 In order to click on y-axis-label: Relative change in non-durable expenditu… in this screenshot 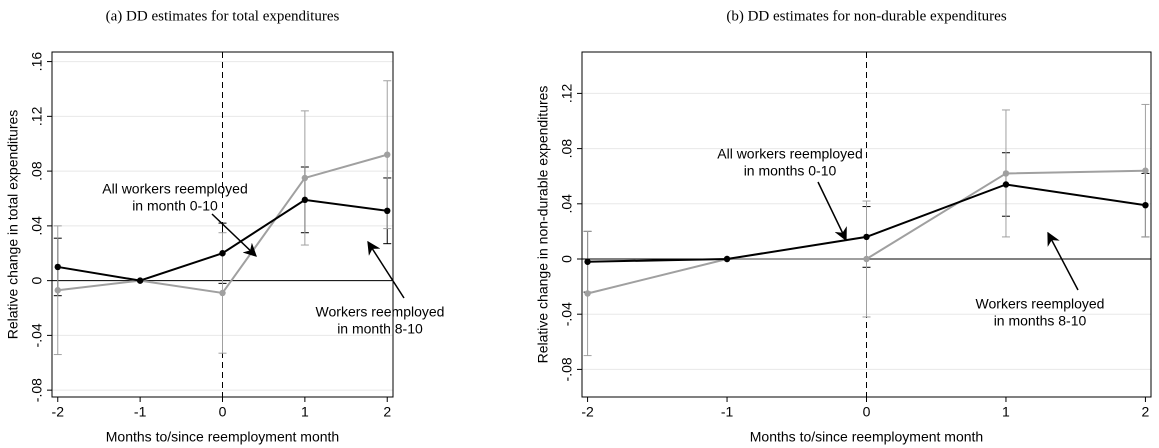, I will do `click(543, 225)`.